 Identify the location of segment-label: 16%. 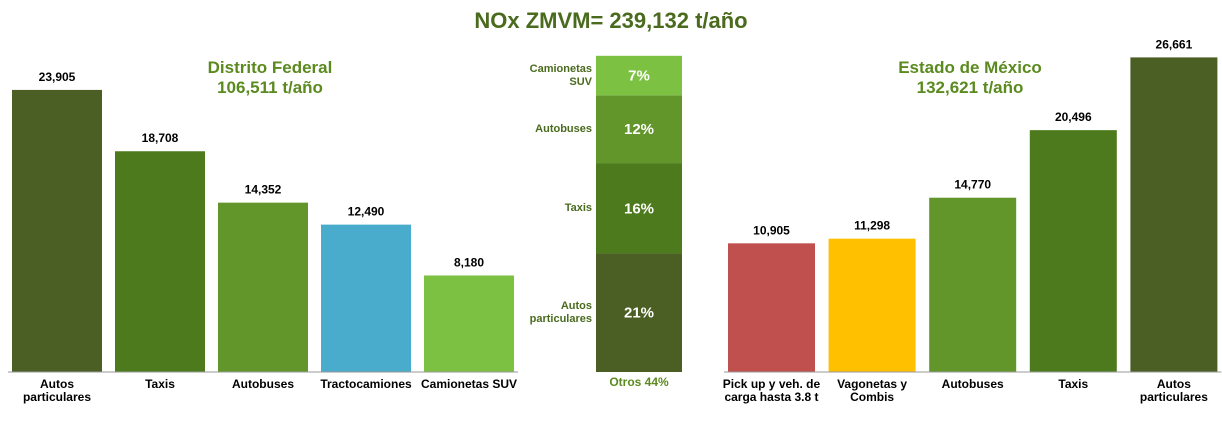
(639, 208).